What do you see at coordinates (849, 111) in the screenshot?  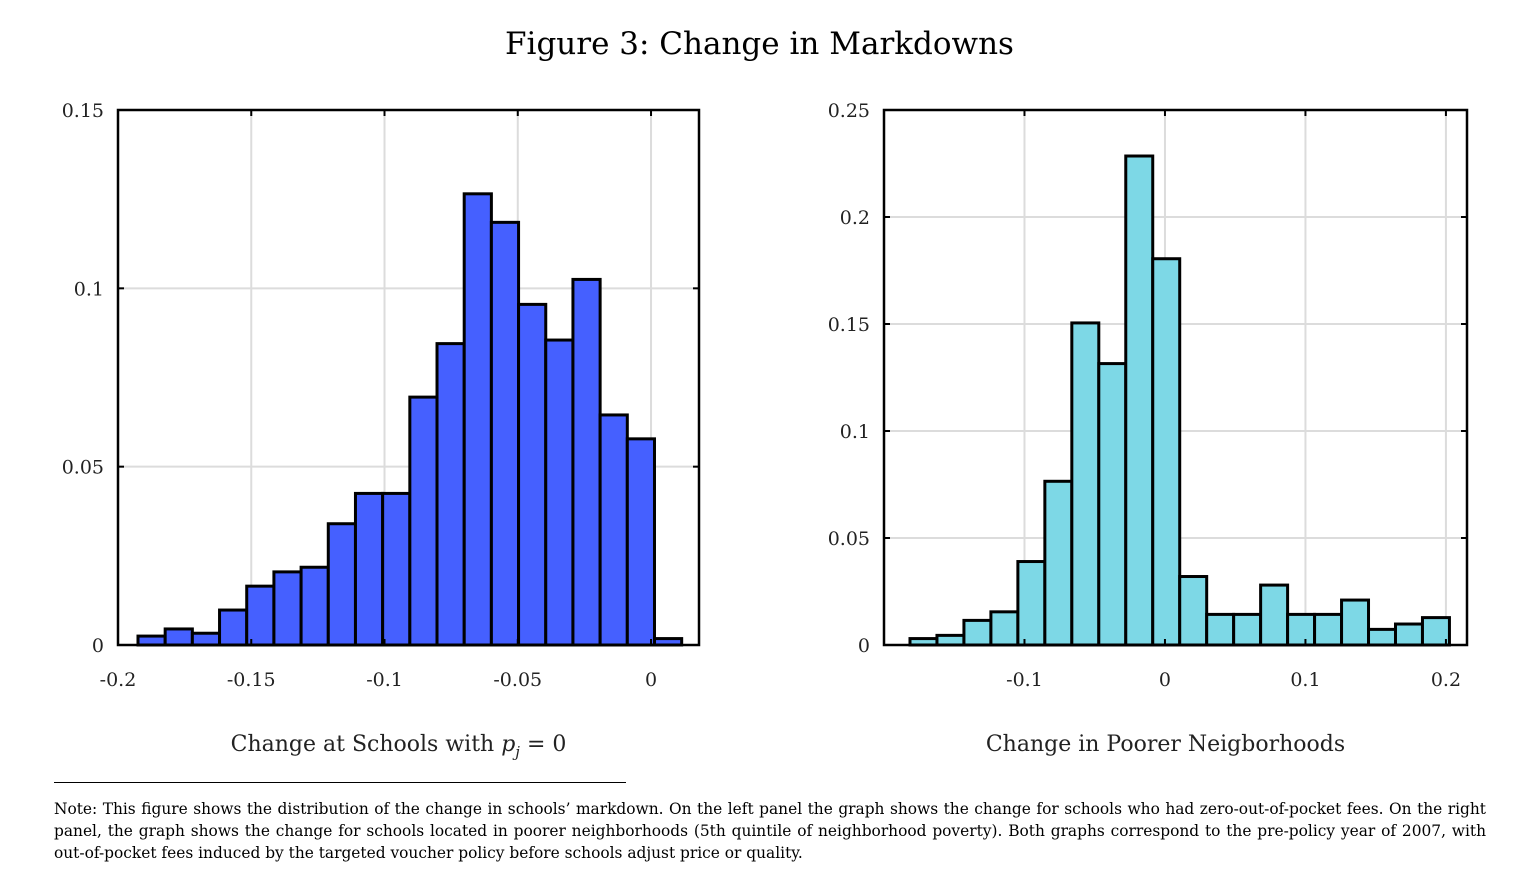 I see `y-tick-label: 0.25` at bounding box center [849, 111].